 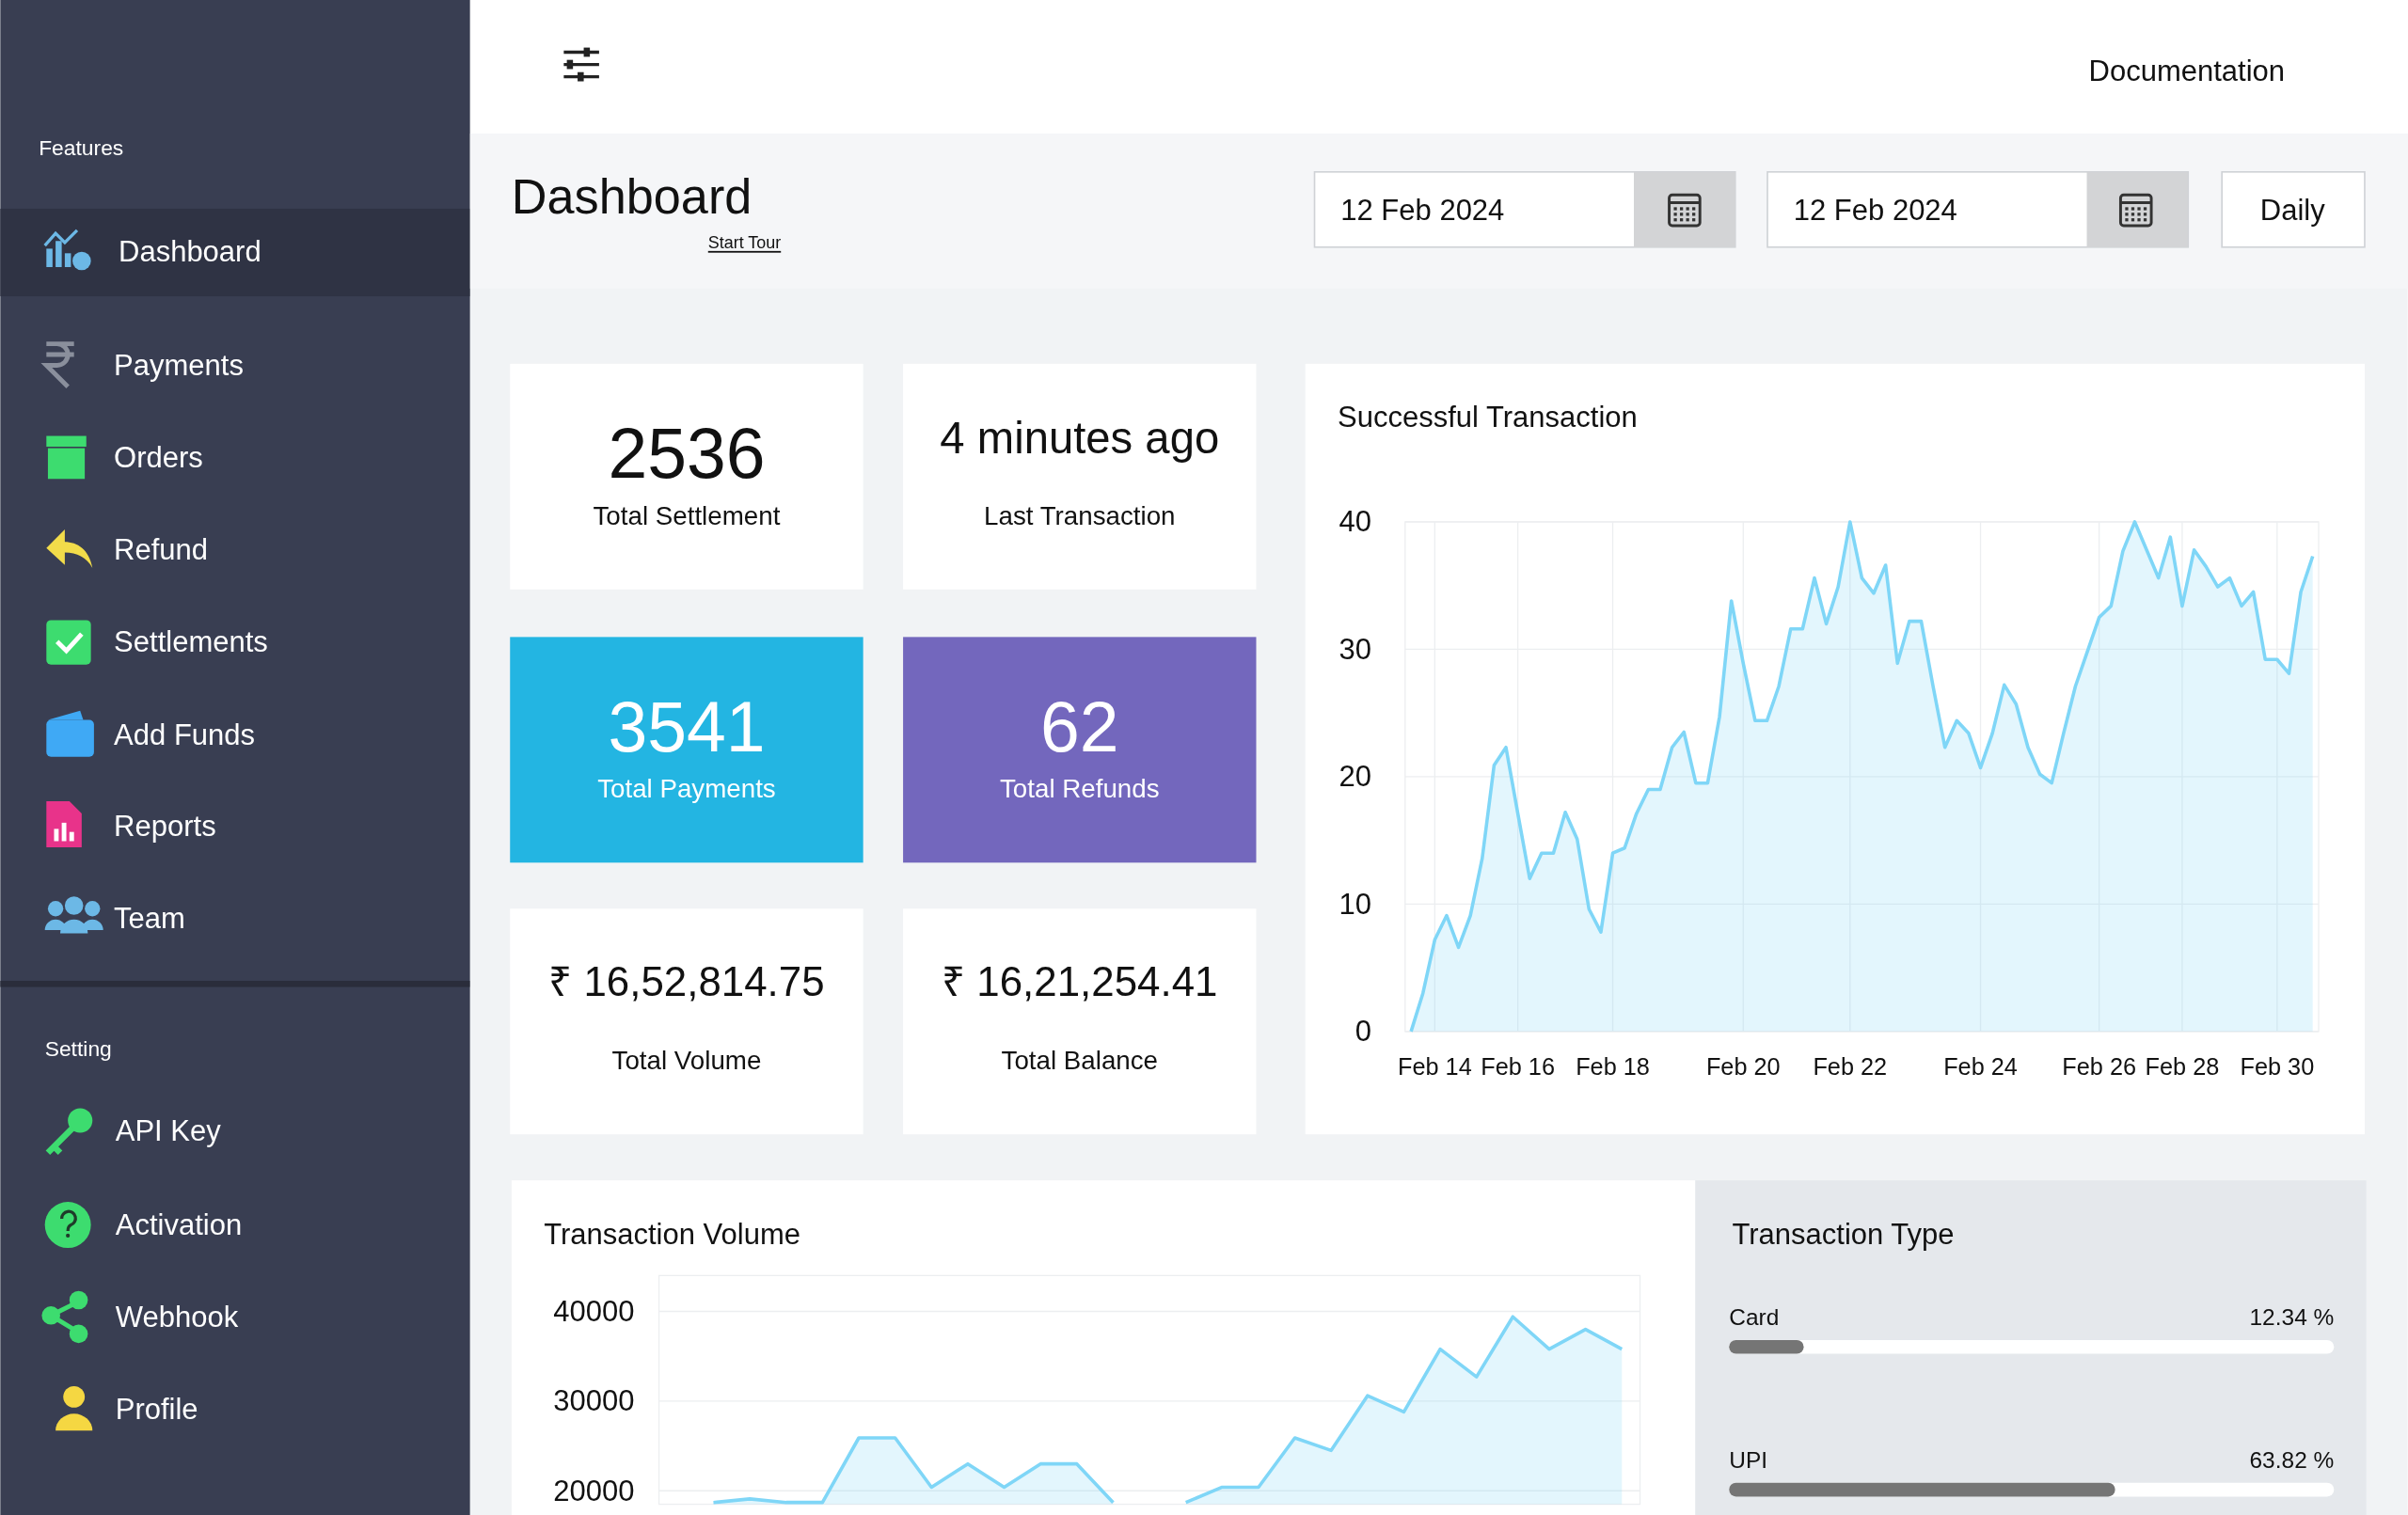 I want to click on text: Features, so click(x=82, y=147).